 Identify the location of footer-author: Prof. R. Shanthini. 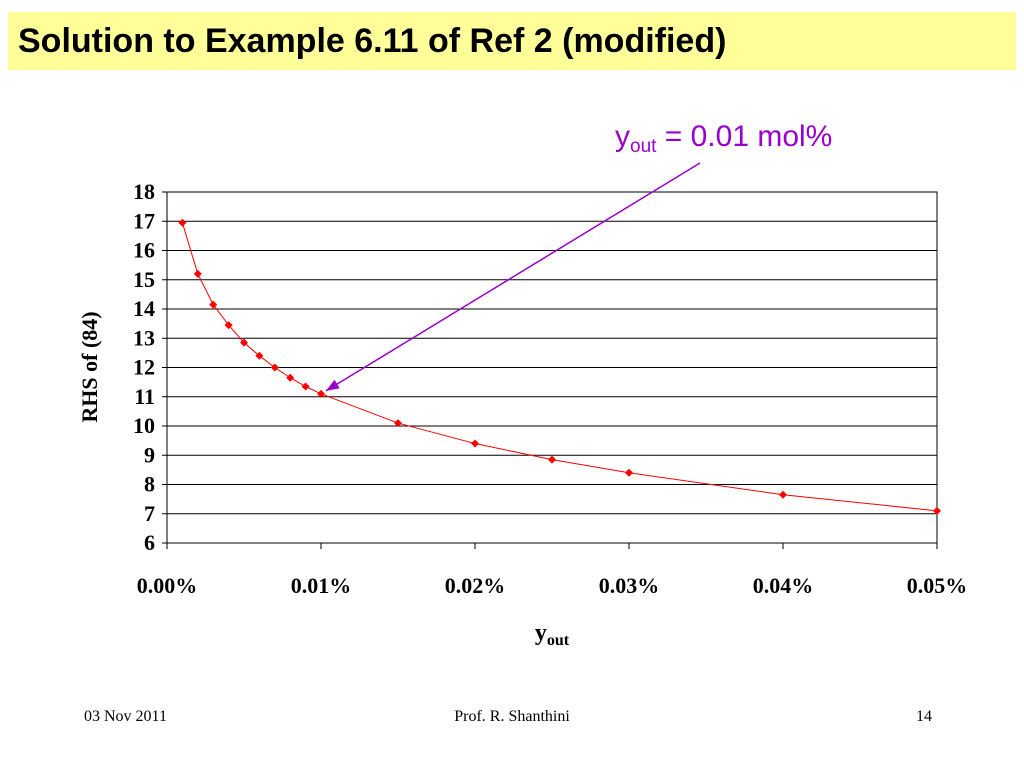
(512, 716).